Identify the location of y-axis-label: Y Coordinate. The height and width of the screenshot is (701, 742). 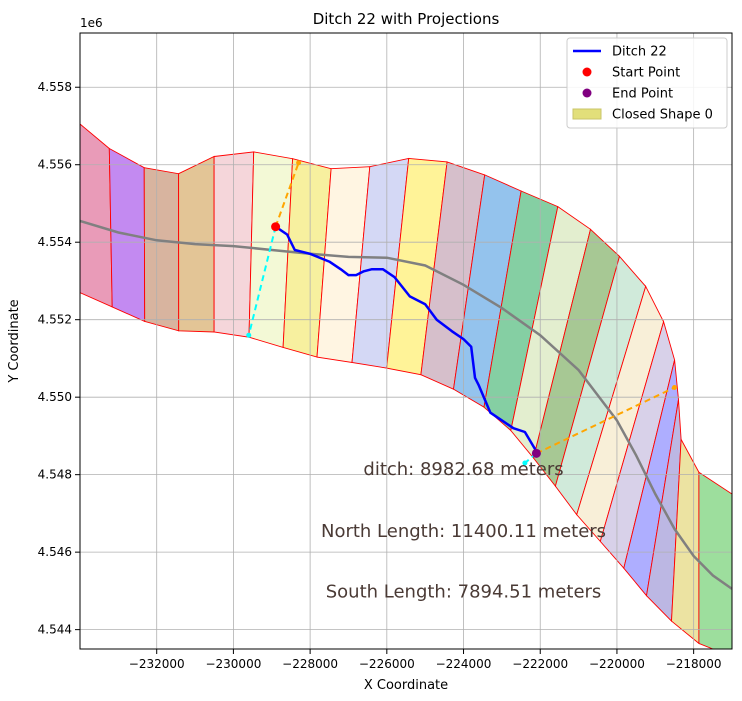
(14, 341).